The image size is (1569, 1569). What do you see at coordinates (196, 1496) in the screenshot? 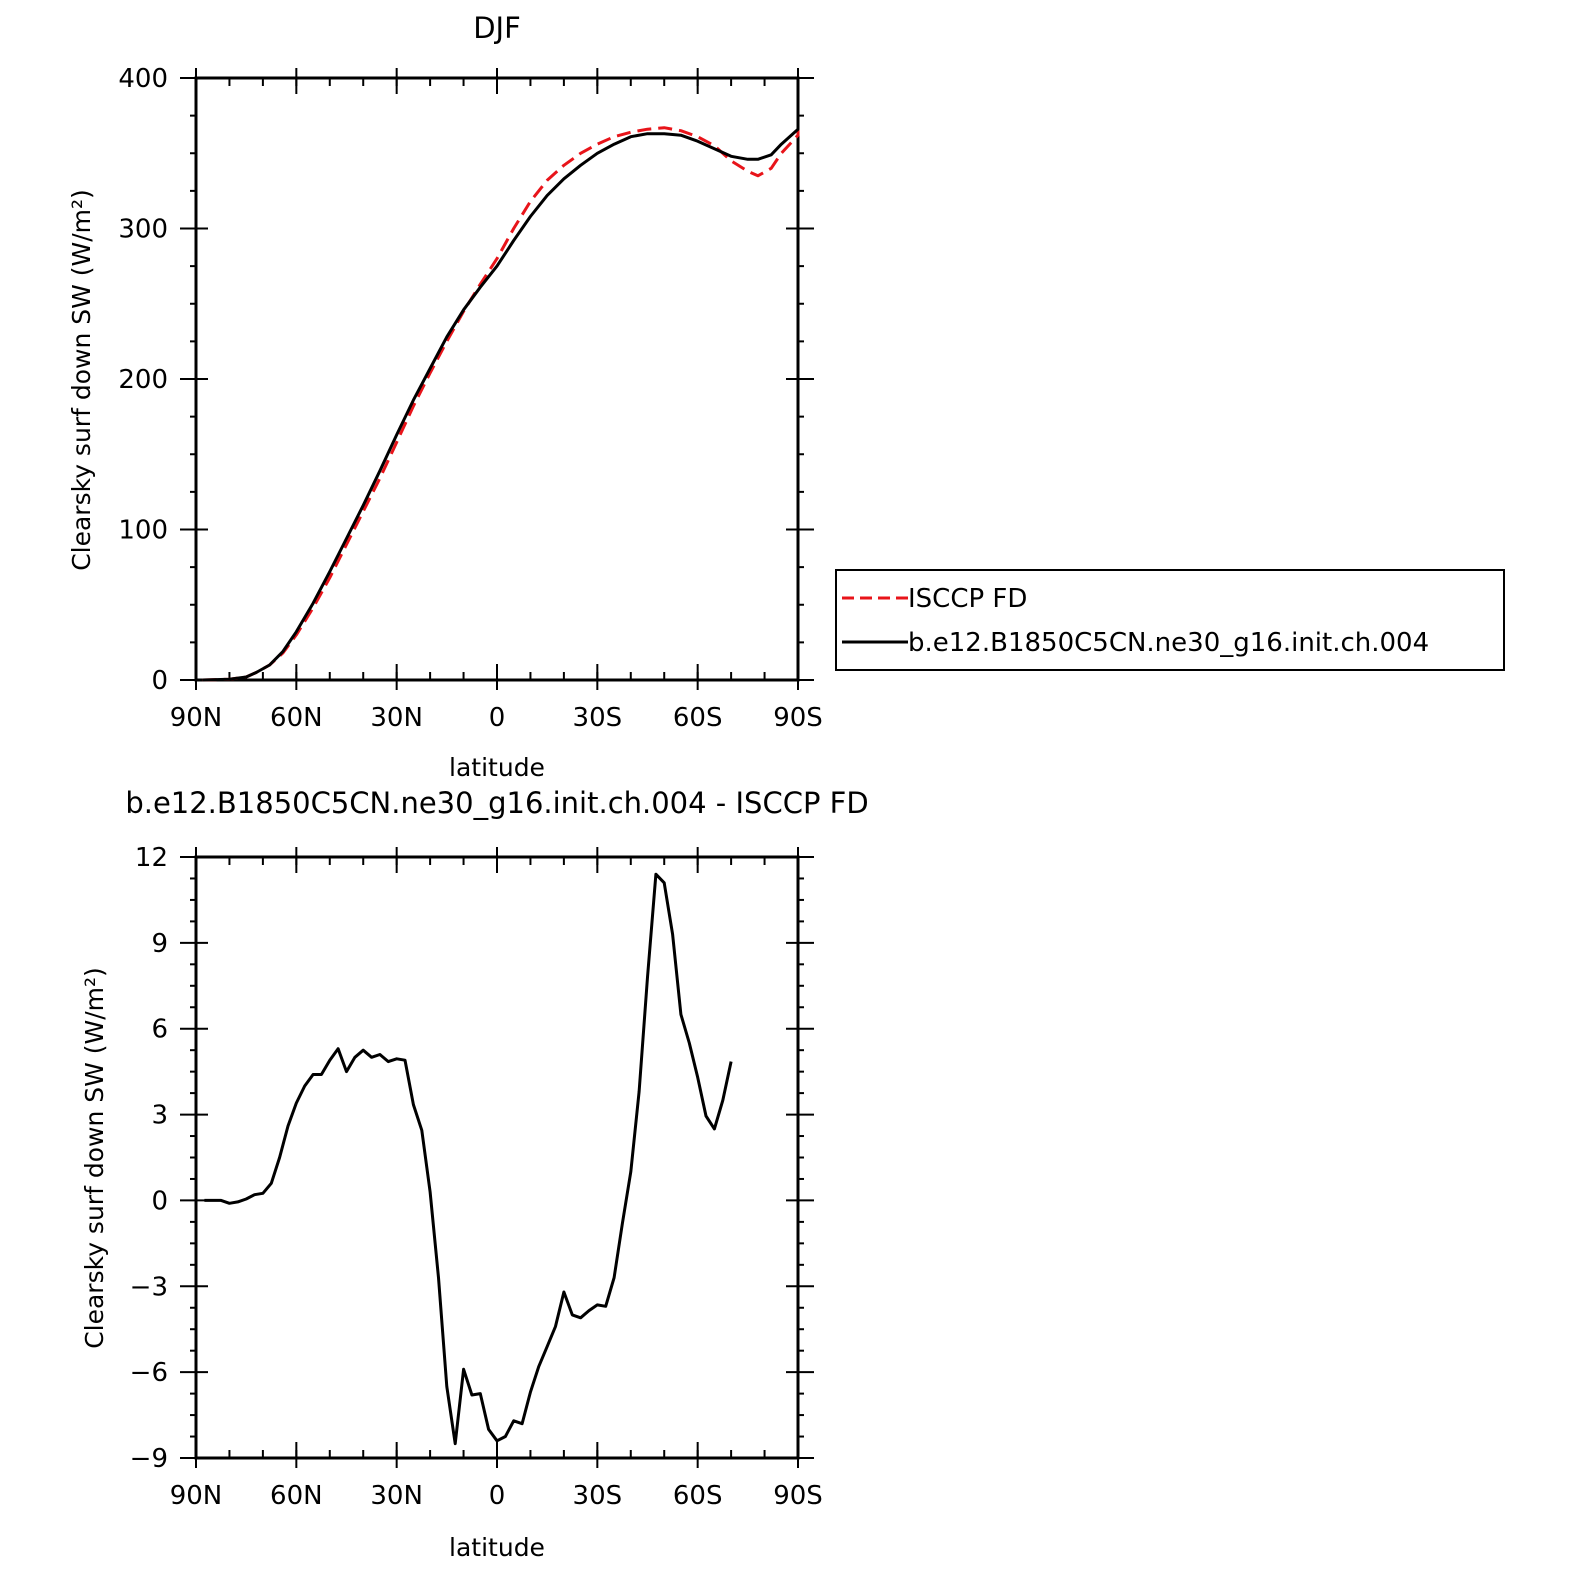
I see `bottom-chart-x-tick-label: 90N` at bounding box center [196, 1496].